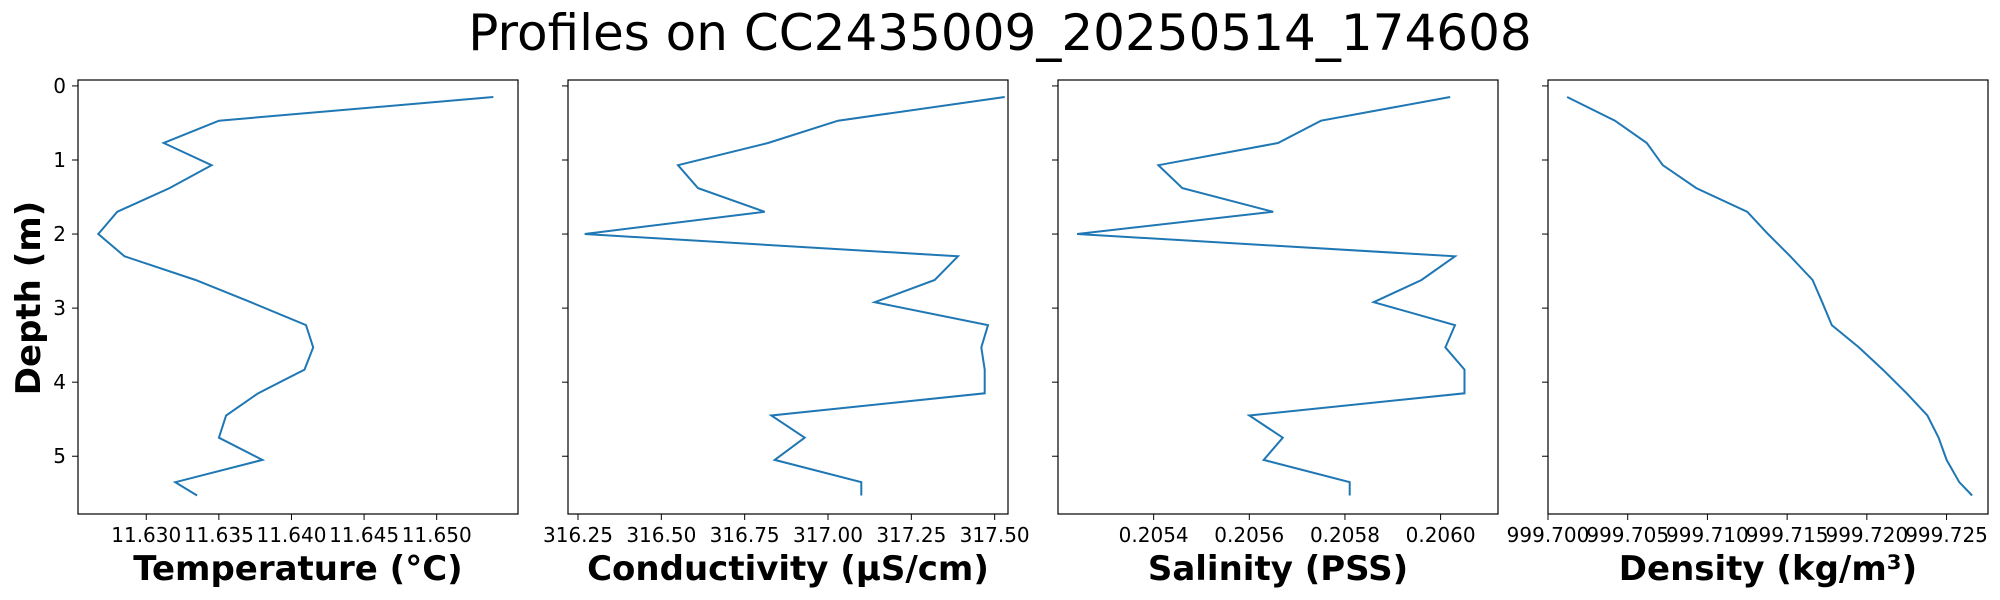 This screenshot has height=600, width=2000. Describe the element at coordinates (59, 160) in the screenshot. I see `y-tick-label: 1` at that location.